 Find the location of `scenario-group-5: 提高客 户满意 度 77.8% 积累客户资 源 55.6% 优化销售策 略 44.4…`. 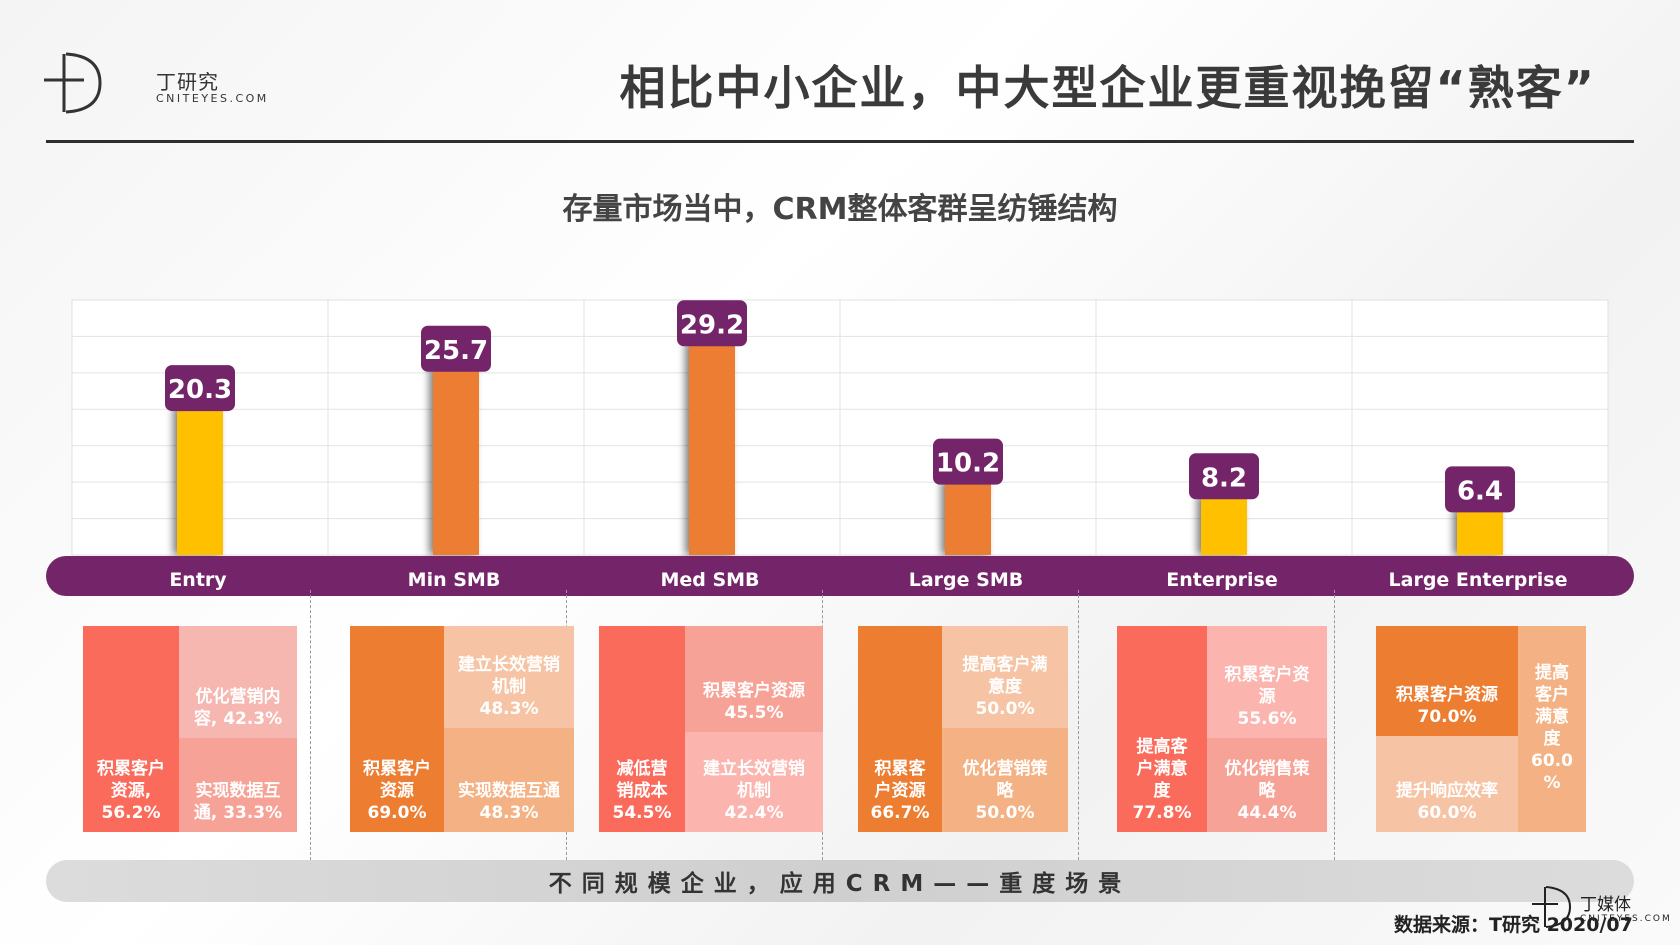

scenario-group-5: 提高客 户满意 度 77.8% 积累客户资 源 55.6% 优化销售策 略 44.4… is located at coordinates (1222, 729).